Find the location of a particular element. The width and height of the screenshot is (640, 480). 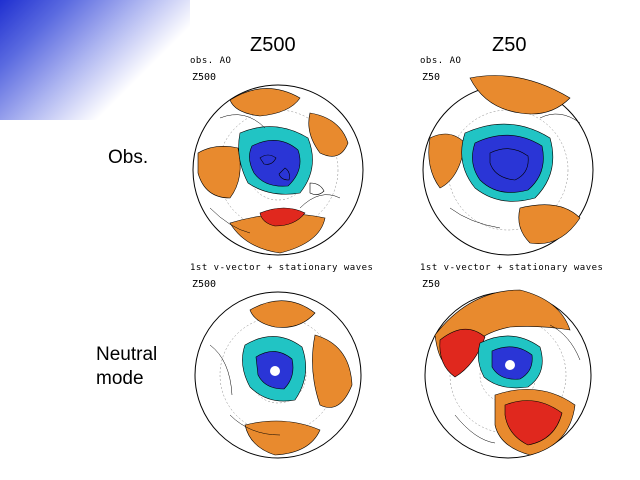

map-panel-mode-z50: 1st v-vector + stationary waves Z50 is located at coordinates (512, 364).